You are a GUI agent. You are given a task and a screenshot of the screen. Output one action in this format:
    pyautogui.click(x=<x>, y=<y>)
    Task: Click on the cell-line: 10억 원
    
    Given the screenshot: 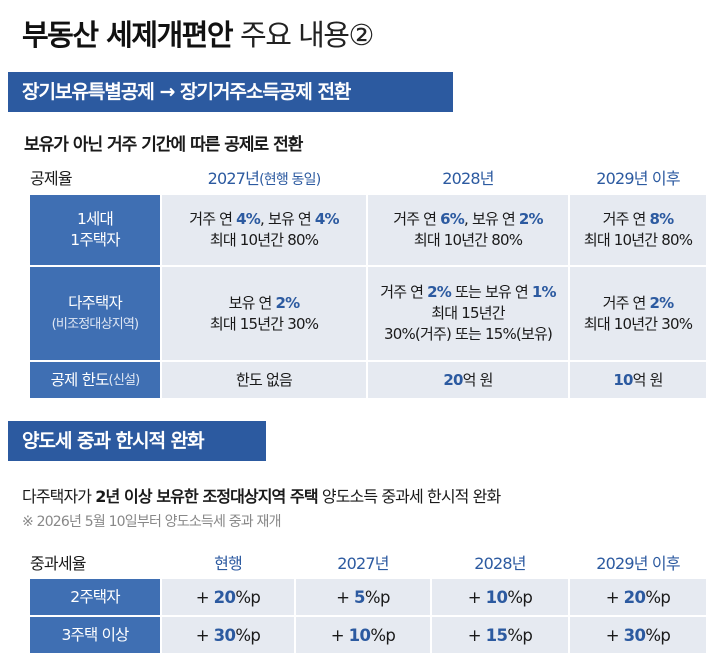 What is the action you would take?
    pyautogui.click(x=638, y=380)
    